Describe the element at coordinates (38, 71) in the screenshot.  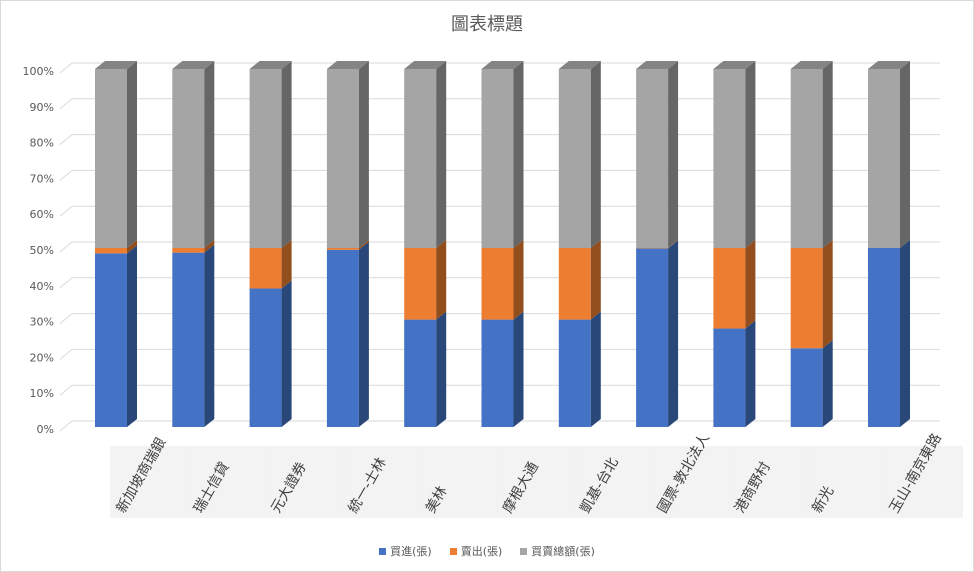
I see `y-tick-label: 100%` at that location.